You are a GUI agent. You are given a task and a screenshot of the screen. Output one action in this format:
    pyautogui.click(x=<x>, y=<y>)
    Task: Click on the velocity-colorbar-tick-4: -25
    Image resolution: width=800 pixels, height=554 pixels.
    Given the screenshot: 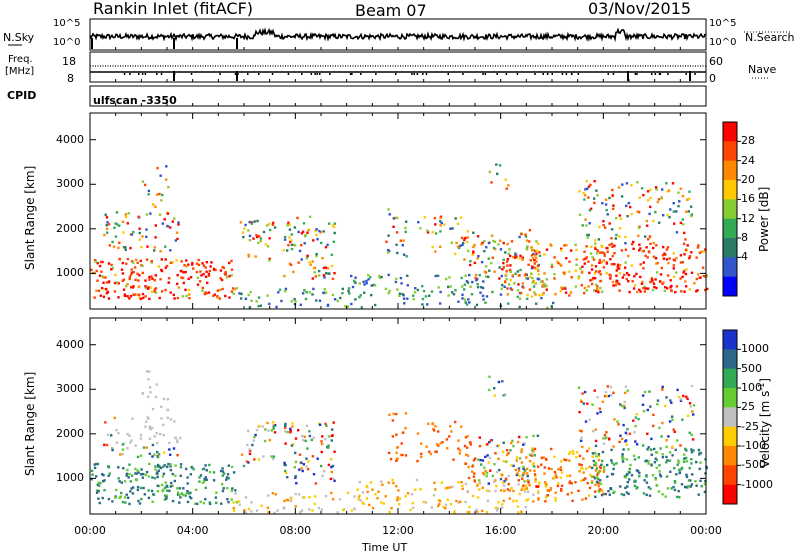 What is the action you would take?
    pyautogui.click(x=750, y=426)
    